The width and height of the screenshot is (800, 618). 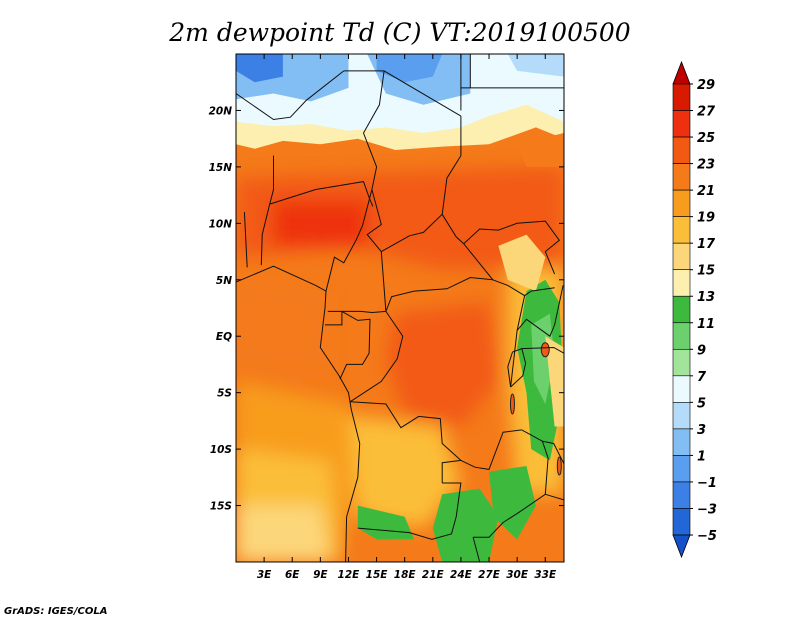 I want to click on colorbar-label: 25, so click(x=706, y=138).